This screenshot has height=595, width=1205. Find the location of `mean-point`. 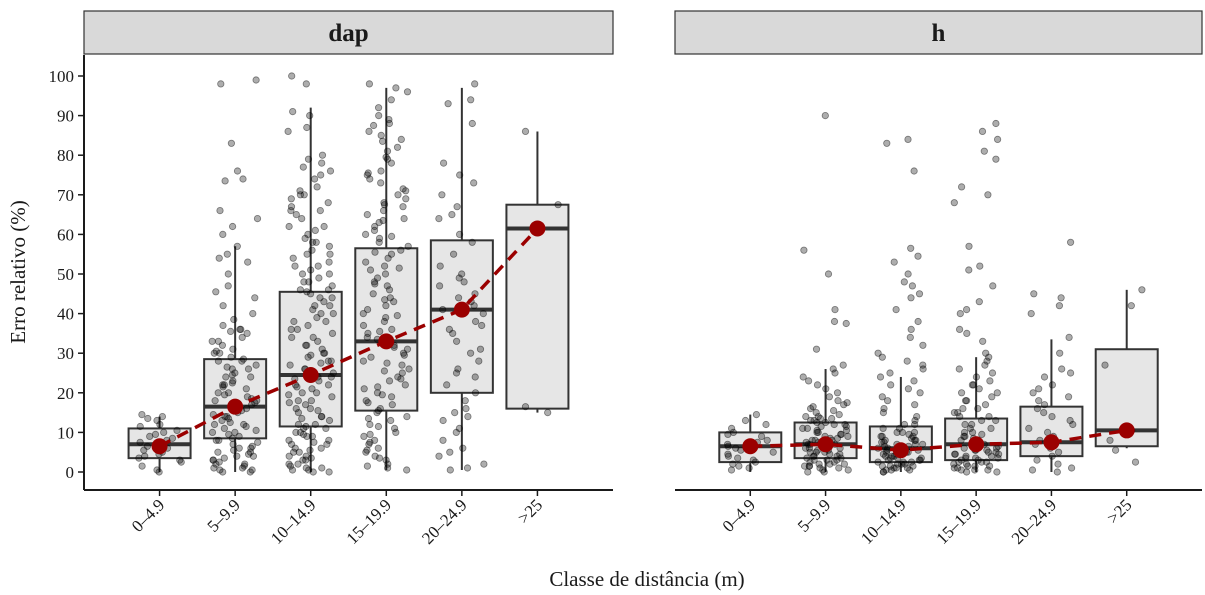

mean-point is located at coordinates (461, 309).